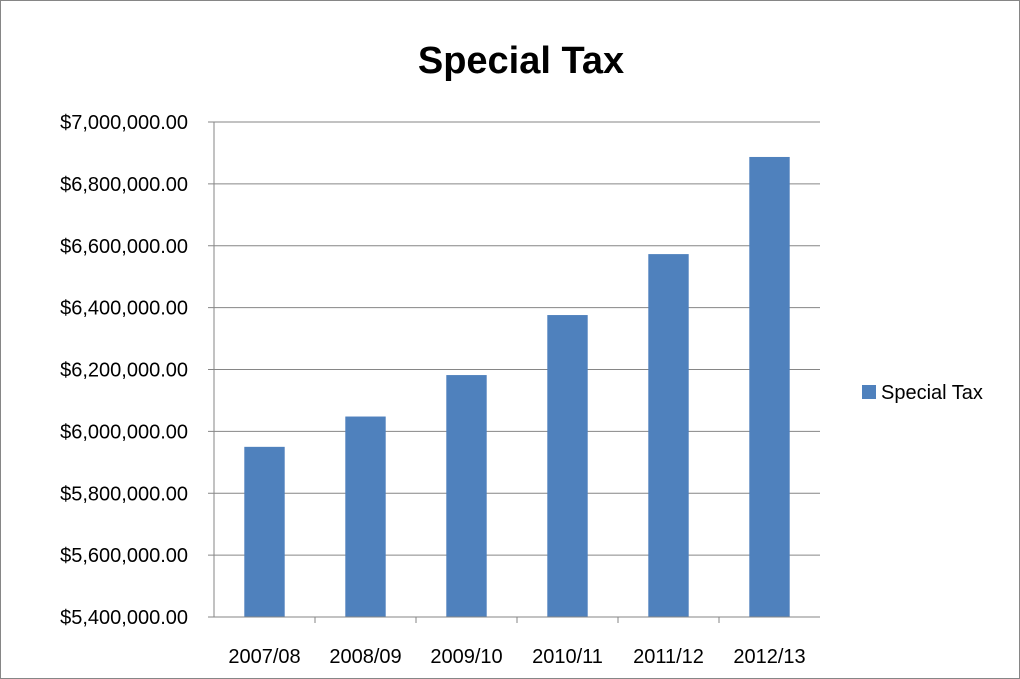 The image size is (1020, 679). I want to click on chart-title: Special Tax, so click(521, 61).